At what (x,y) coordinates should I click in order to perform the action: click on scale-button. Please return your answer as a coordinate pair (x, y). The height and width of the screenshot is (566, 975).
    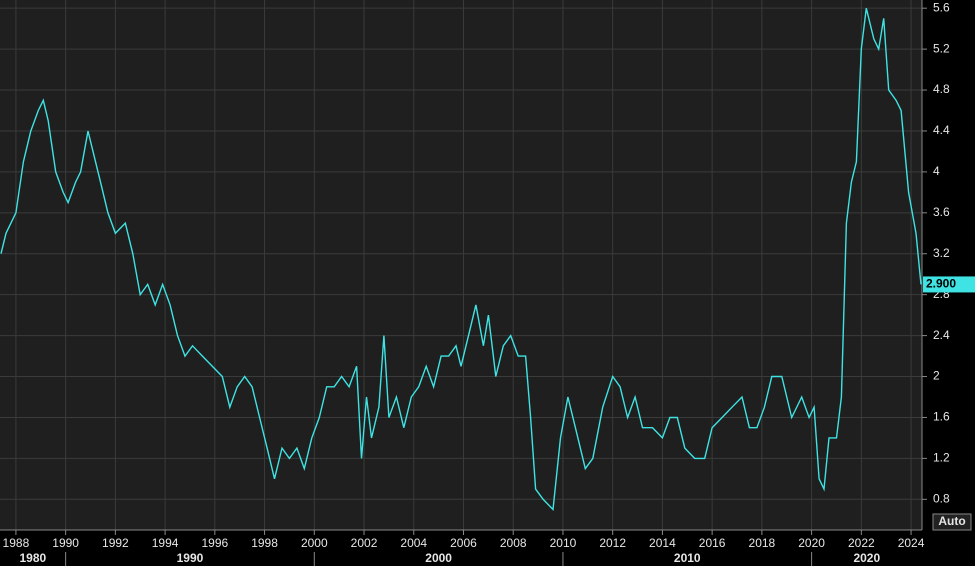
    Looking at the image, I should click on (952, 522).